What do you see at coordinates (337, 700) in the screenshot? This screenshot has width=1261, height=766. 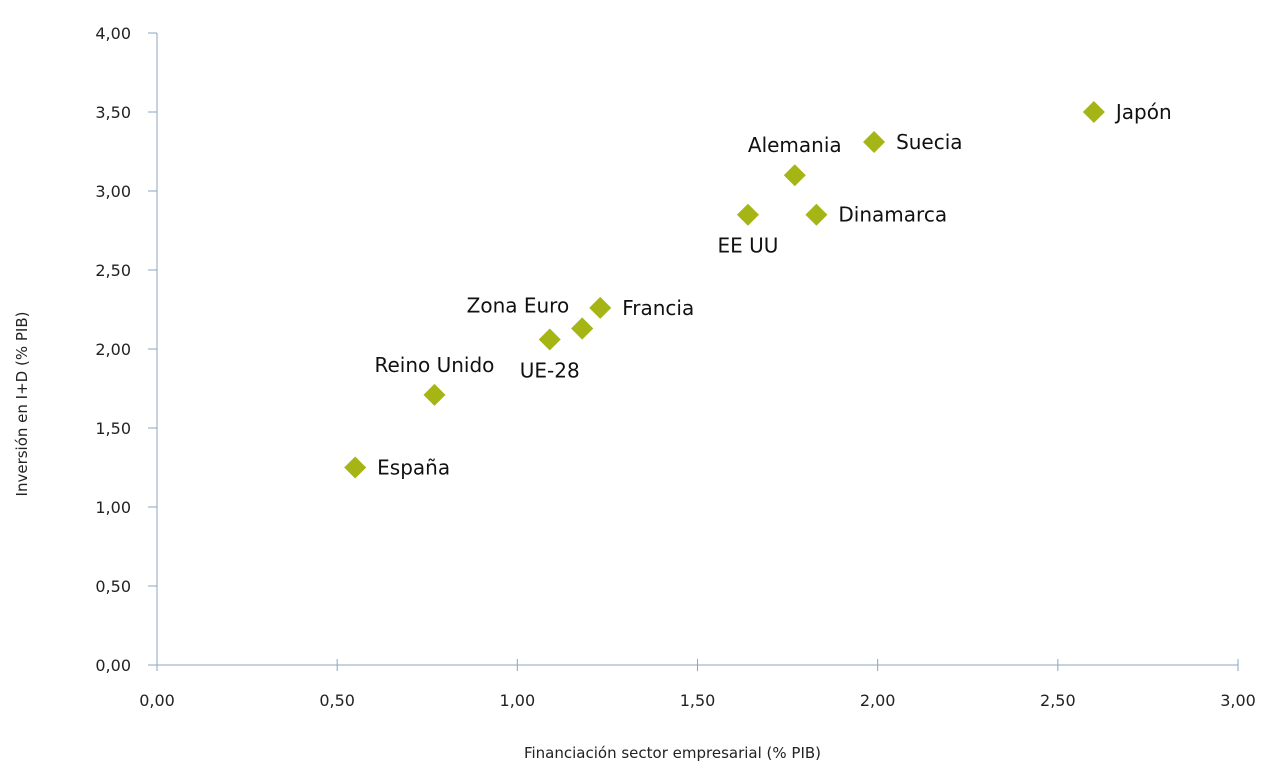 I see `x-tick-label: 0,50` at bounding box center [337, 700].